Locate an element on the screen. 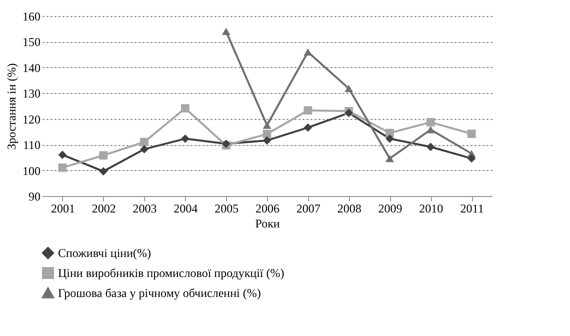 This screenshot has height=336, width=570. y-tick-label: 120 is located at coordinates (31, 119).